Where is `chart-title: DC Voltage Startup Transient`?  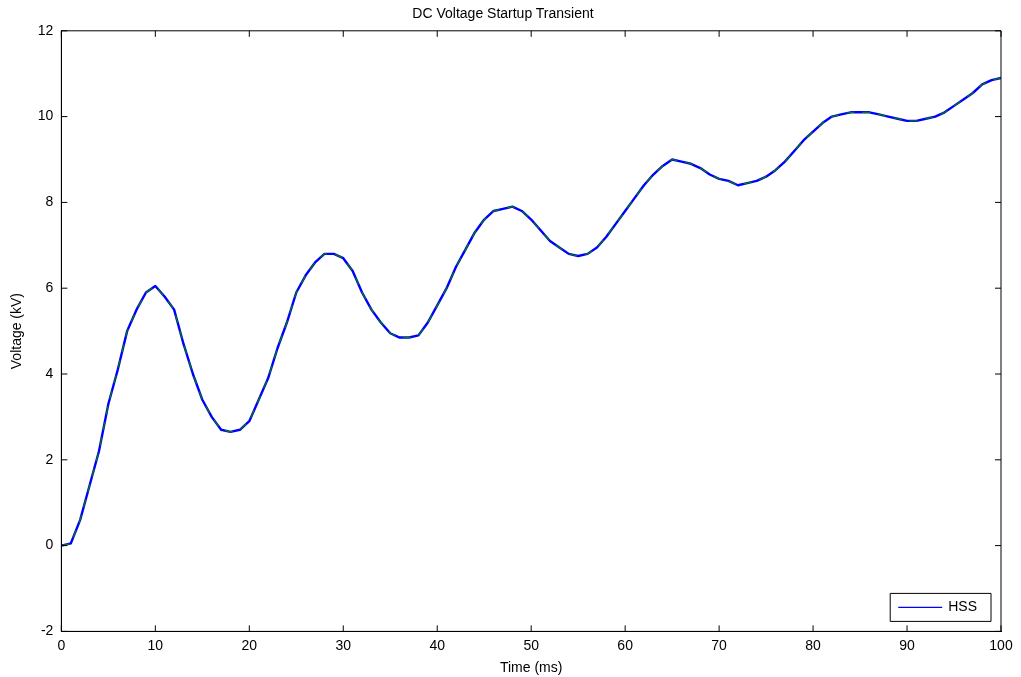
chart-title: DC Voltage Startup Transient is located at coordinates (503, 13).